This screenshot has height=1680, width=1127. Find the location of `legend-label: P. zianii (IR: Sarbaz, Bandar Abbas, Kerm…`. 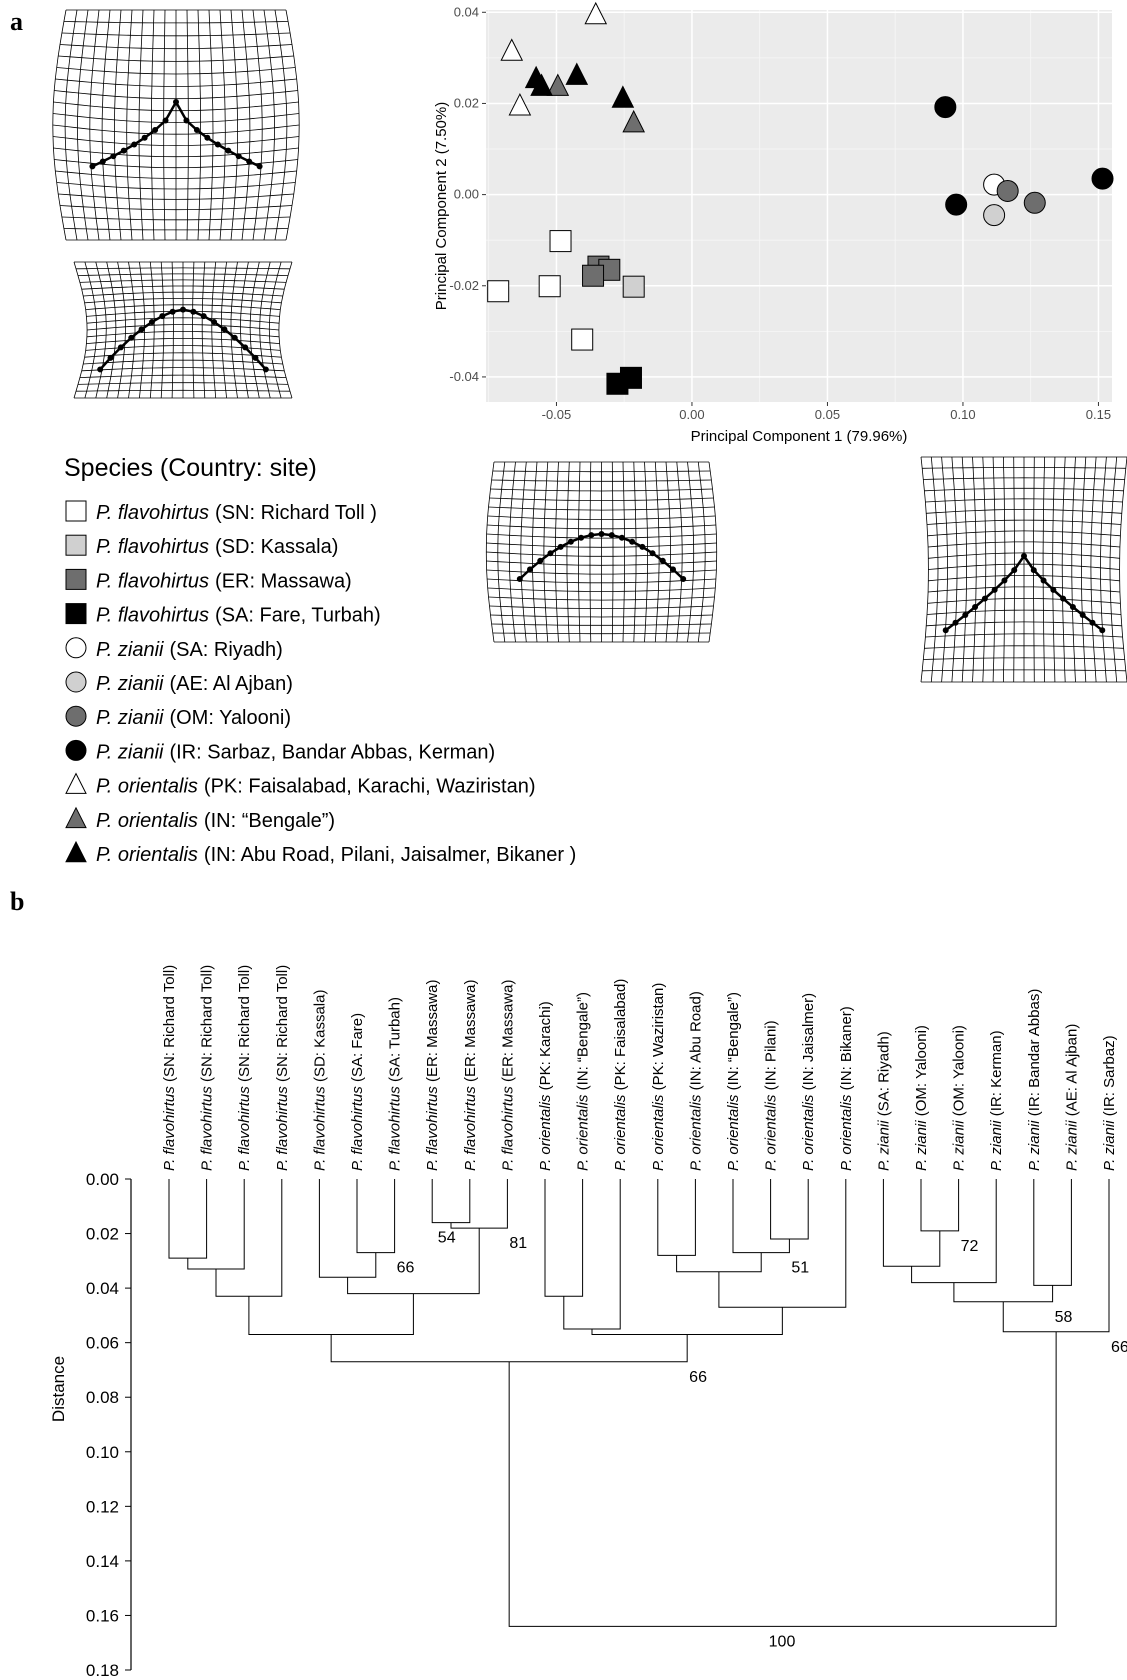

legend-label: P. zianii (IR: Sarbaz, Bandar Abbas, Kerm… is located at coordinates (295, 752).